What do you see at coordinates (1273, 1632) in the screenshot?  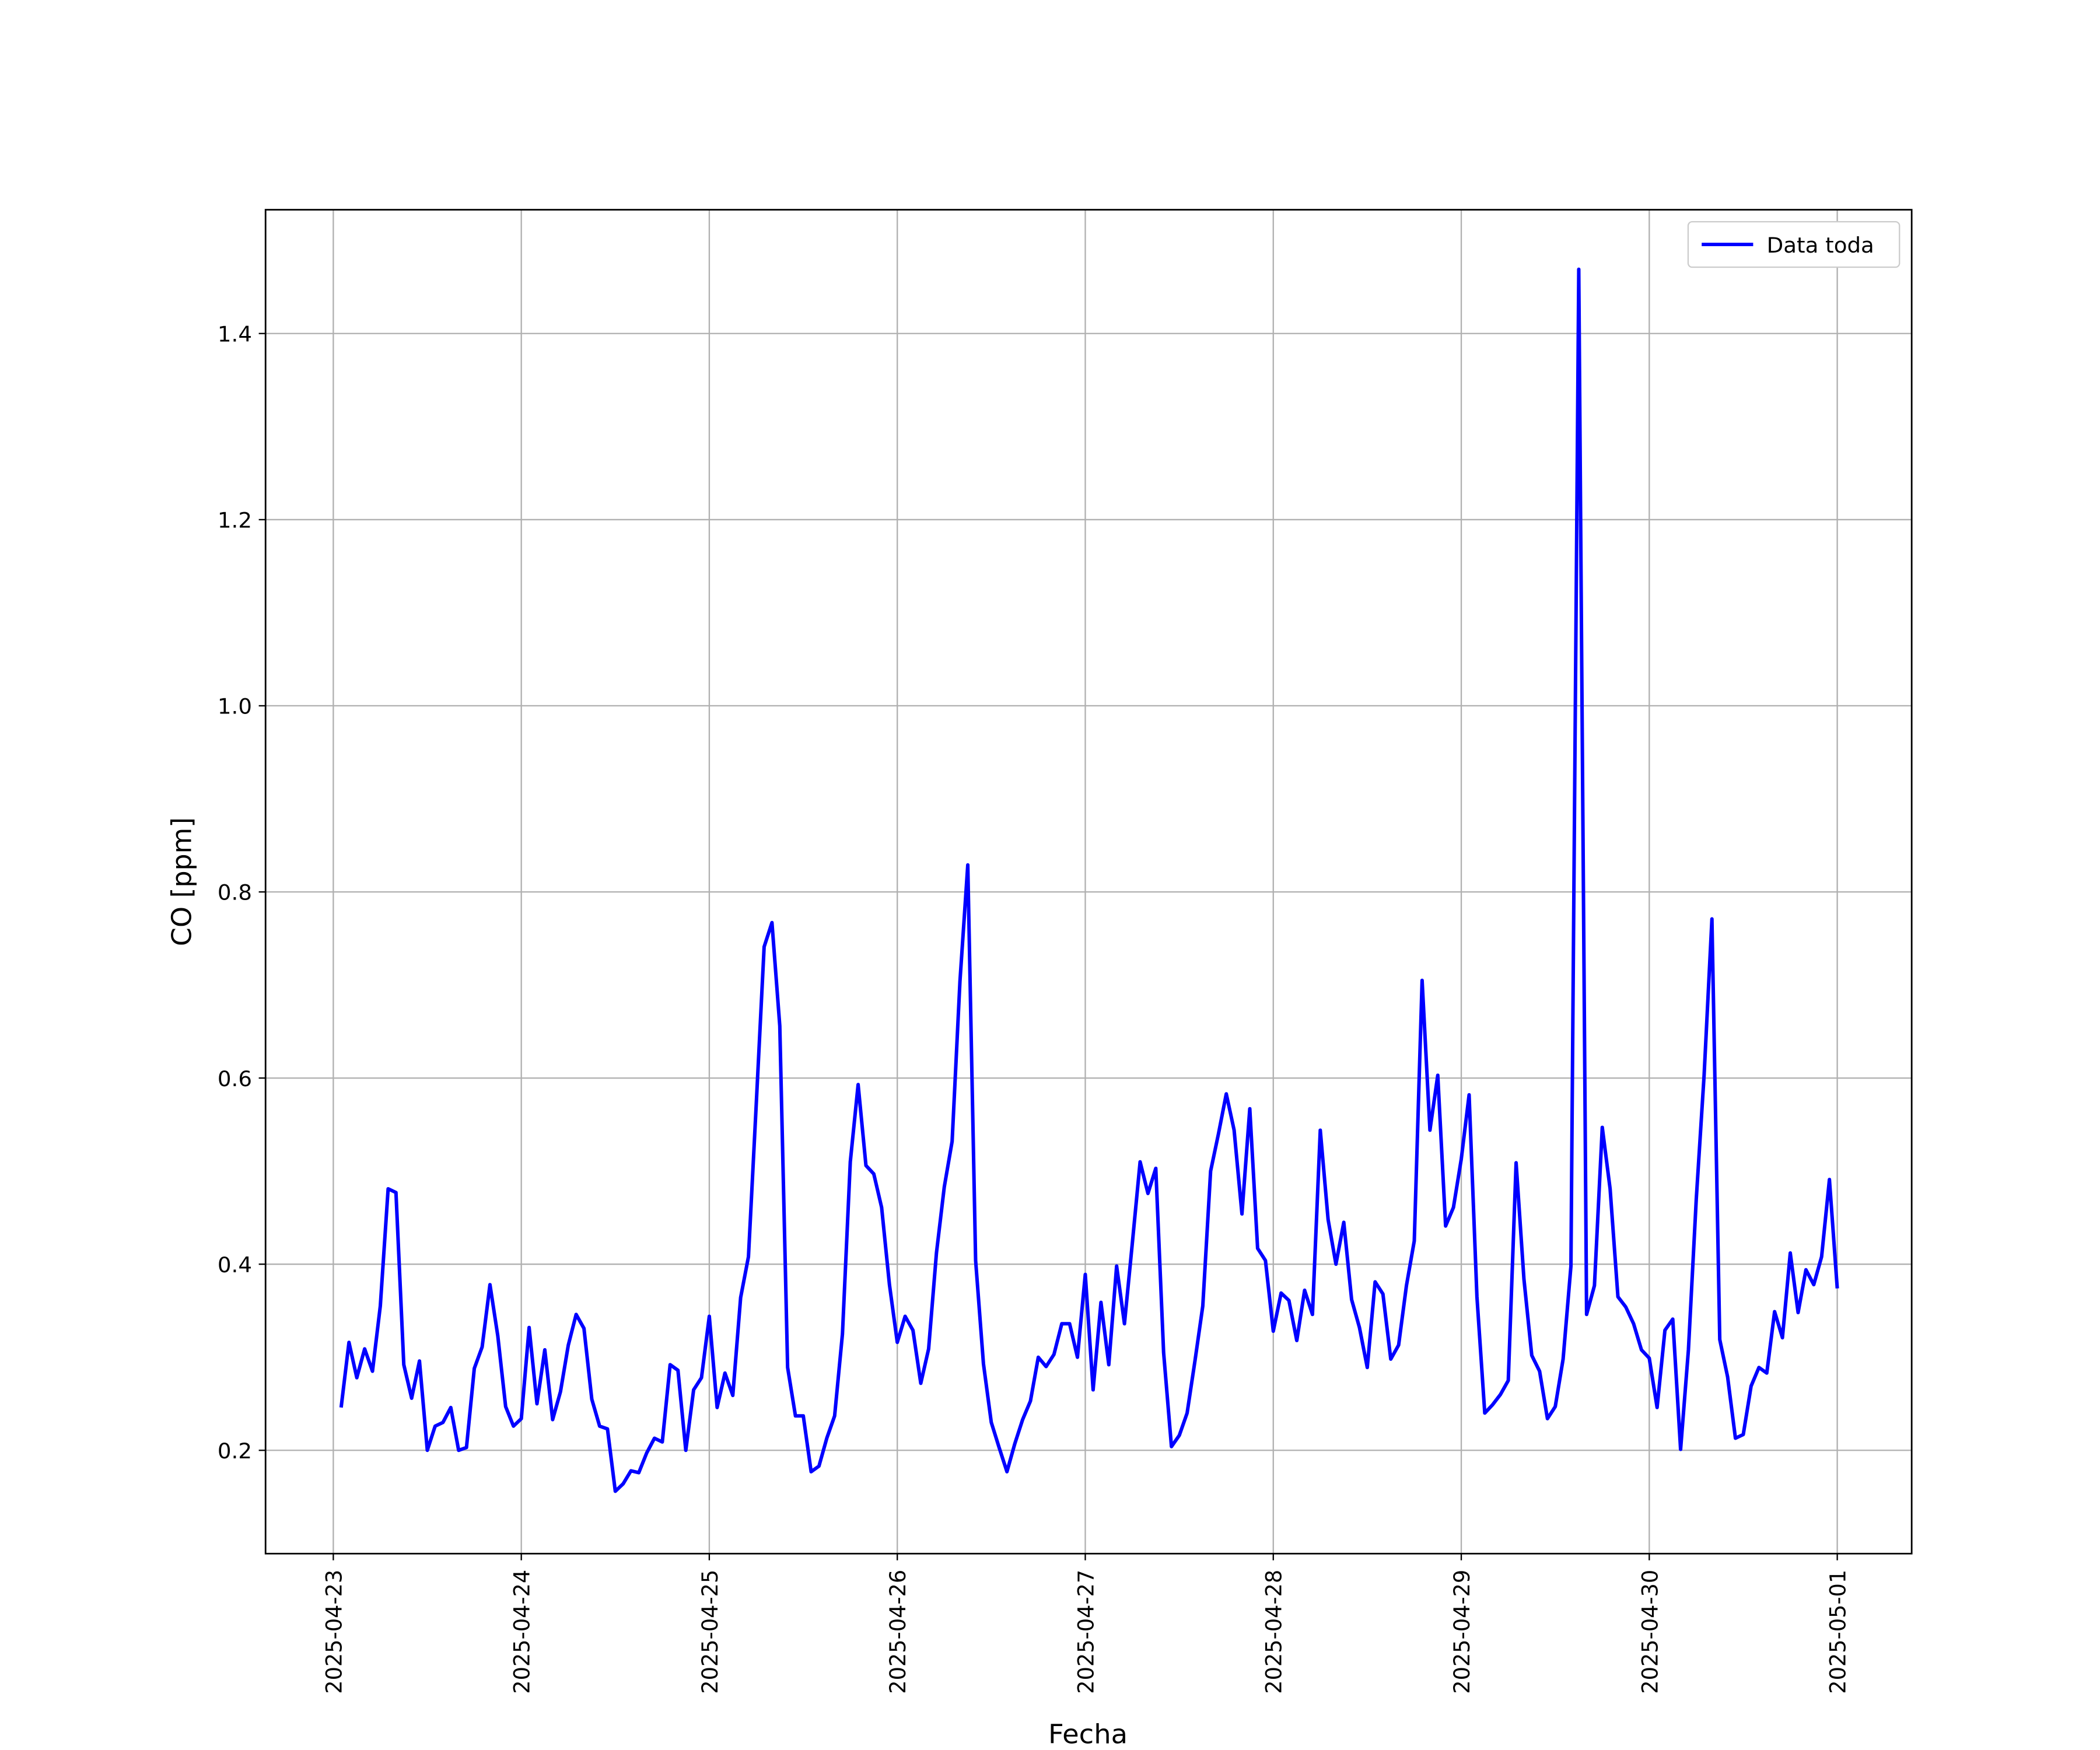 I see `x-tick-label: 2025-04-28` at bounding box center [1273, 1632].